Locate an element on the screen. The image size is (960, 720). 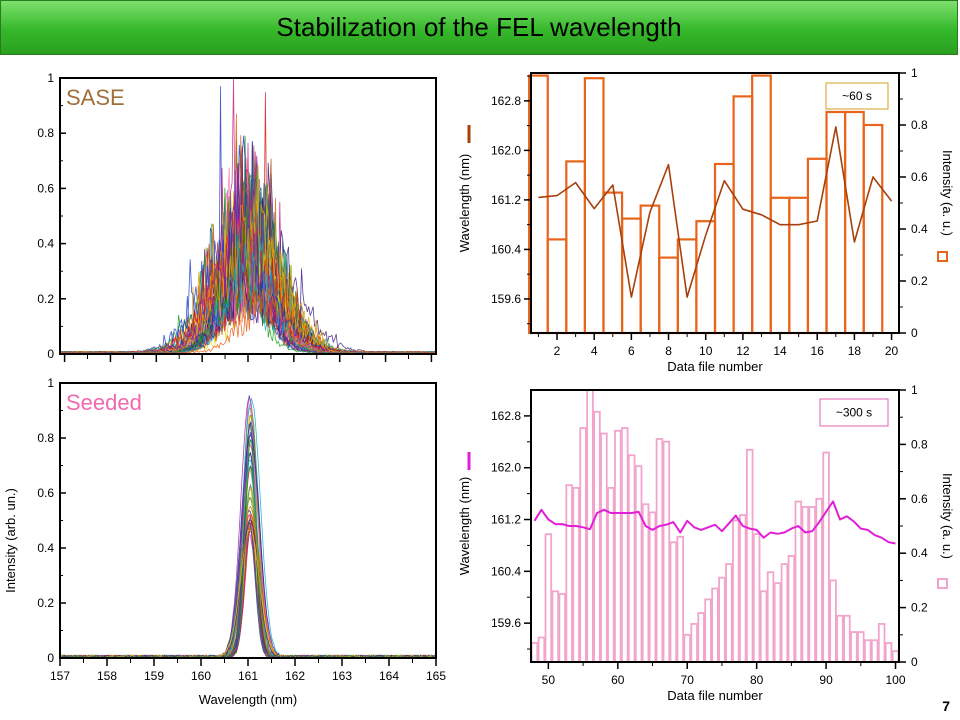
x-tick-label: 4 is located at coordinates (594, 351).